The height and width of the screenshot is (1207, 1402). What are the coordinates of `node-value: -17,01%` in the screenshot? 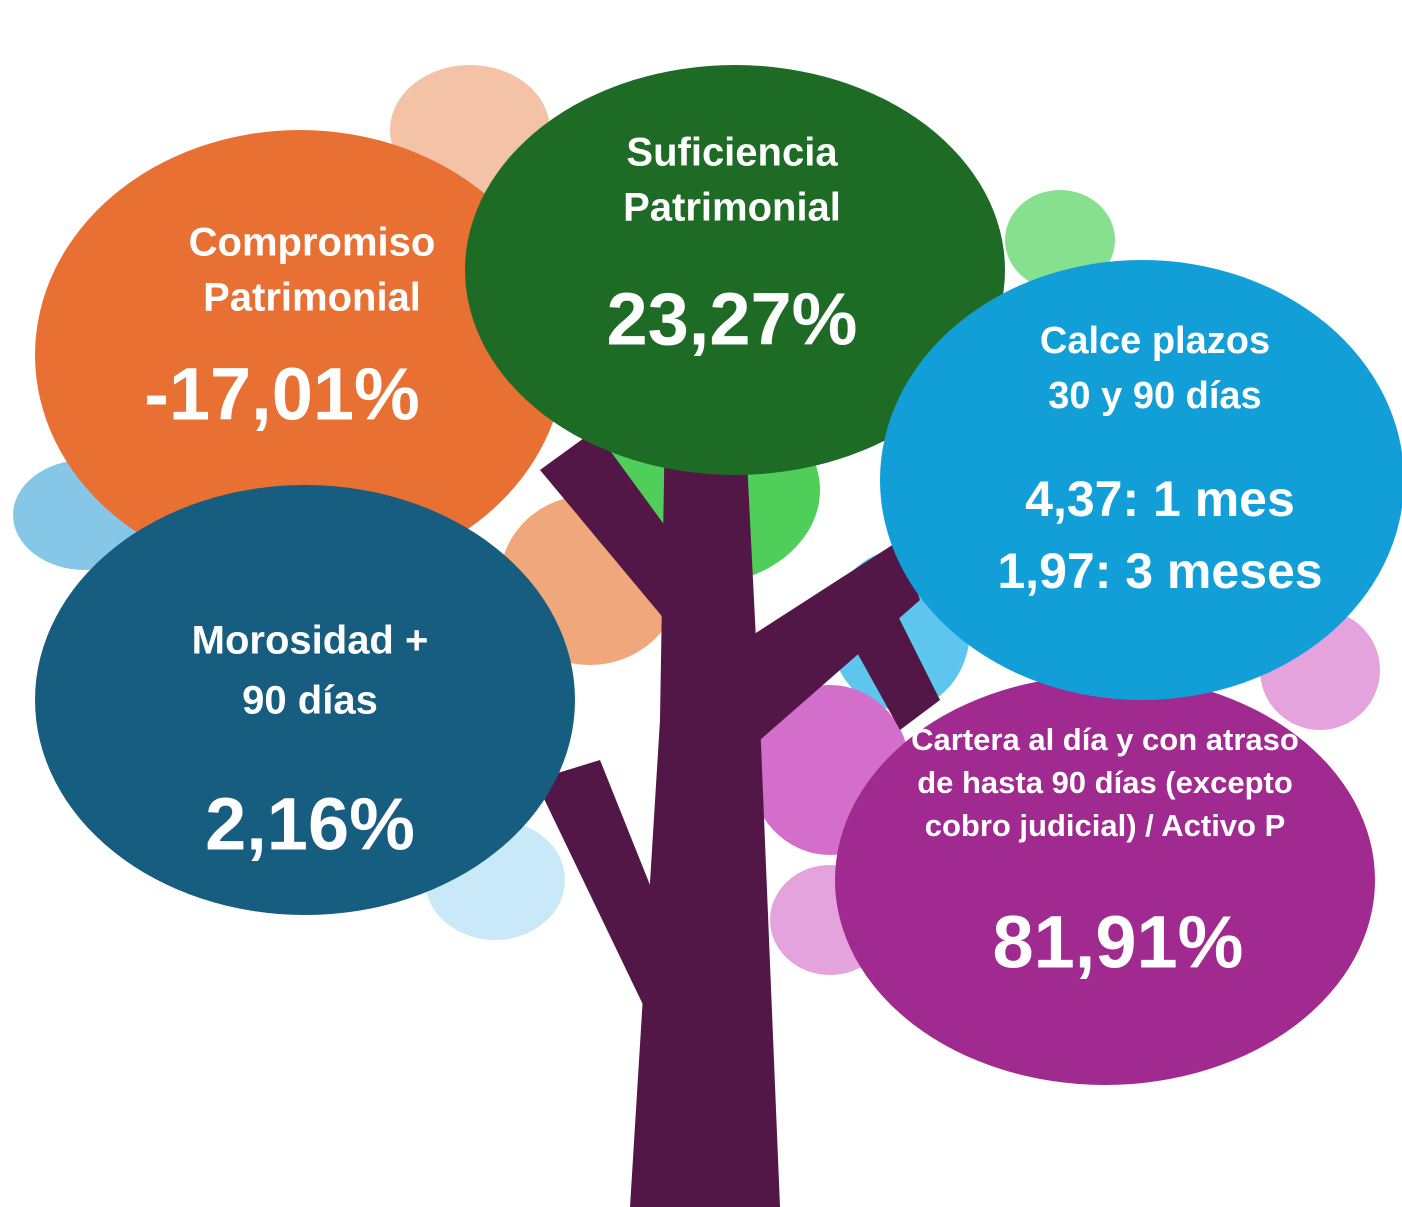 It's located at (282, 394).